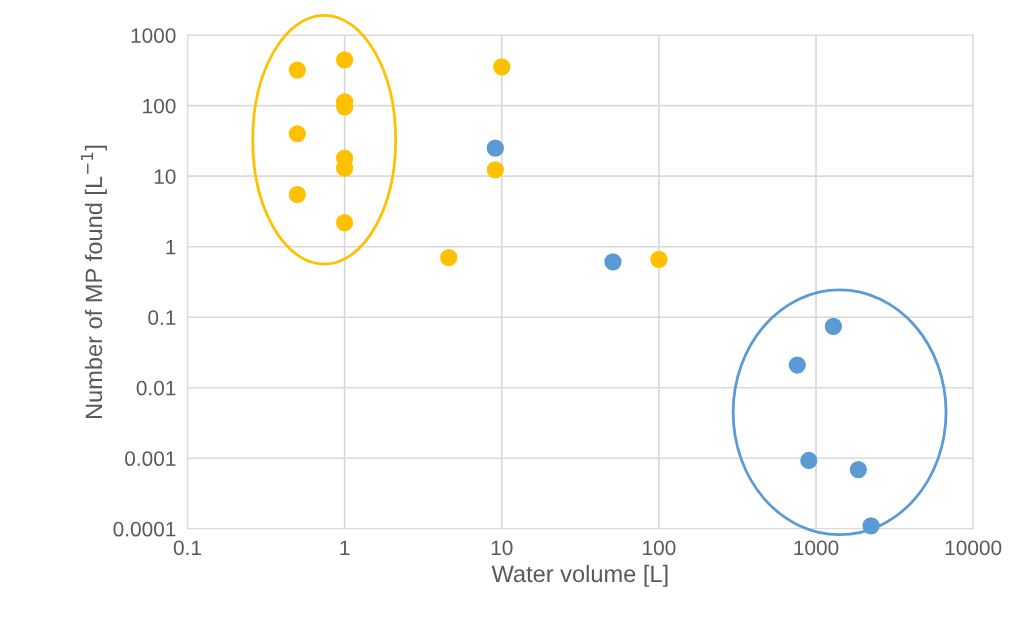 The width and height of the screenshot is (1019, 628). What do you see at coordinates (579, 575) in the screenshot?
I see `x-axis-title: Water volume [L]` at bounding box center [579, 575].